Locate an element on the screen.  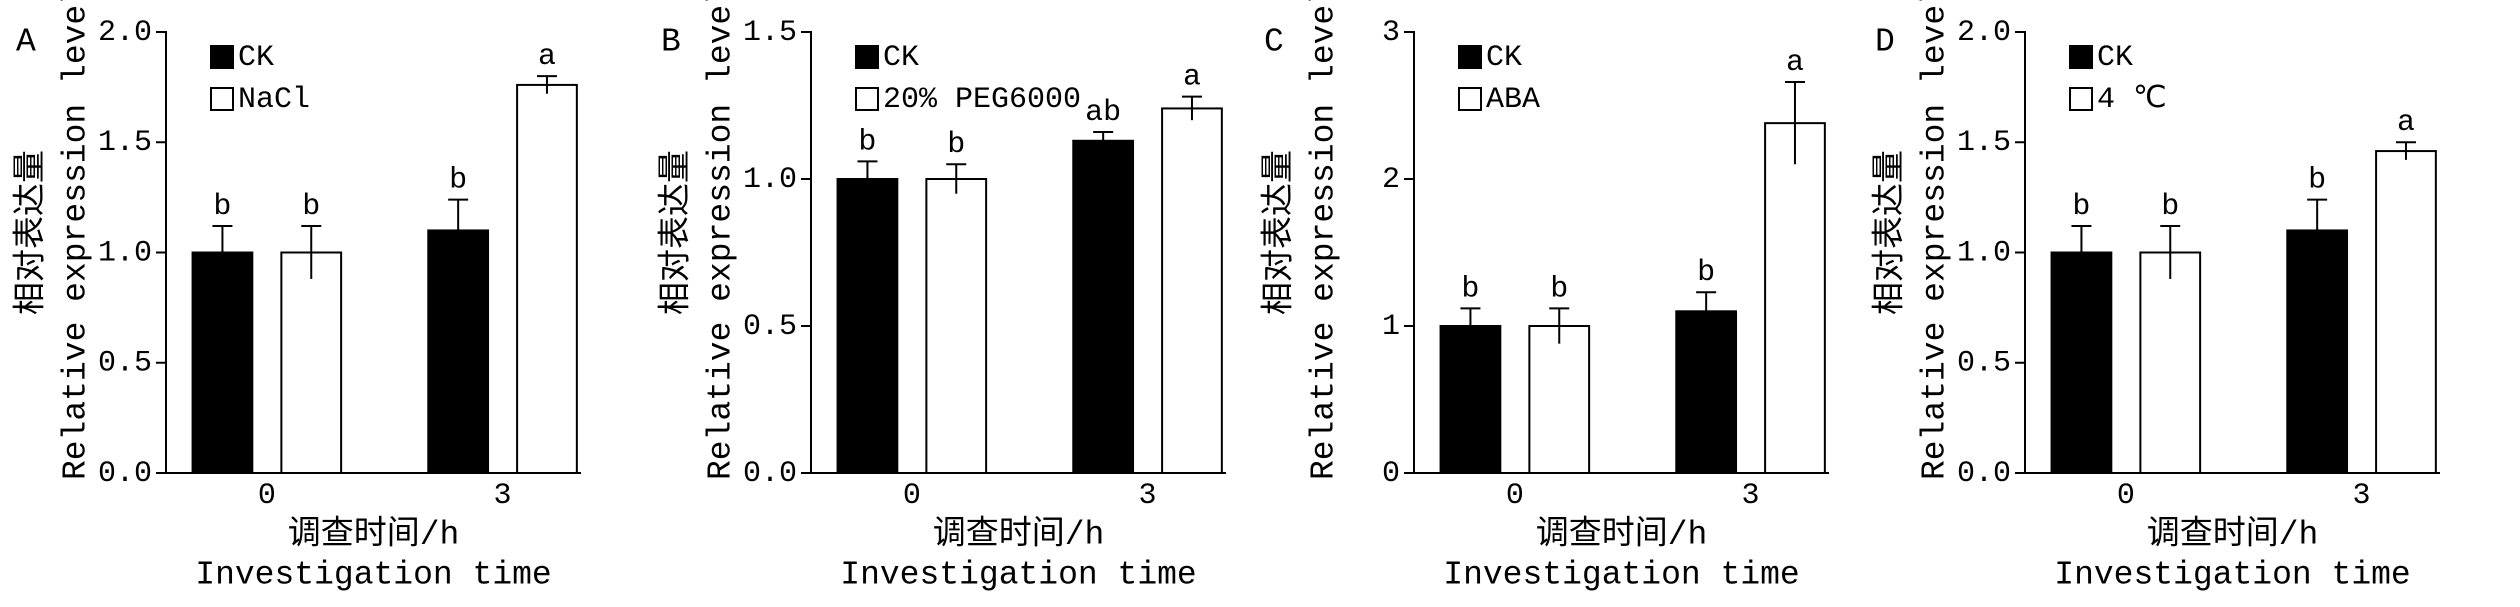
y-tick-label: 2 is located at coordinates (1391, 180).